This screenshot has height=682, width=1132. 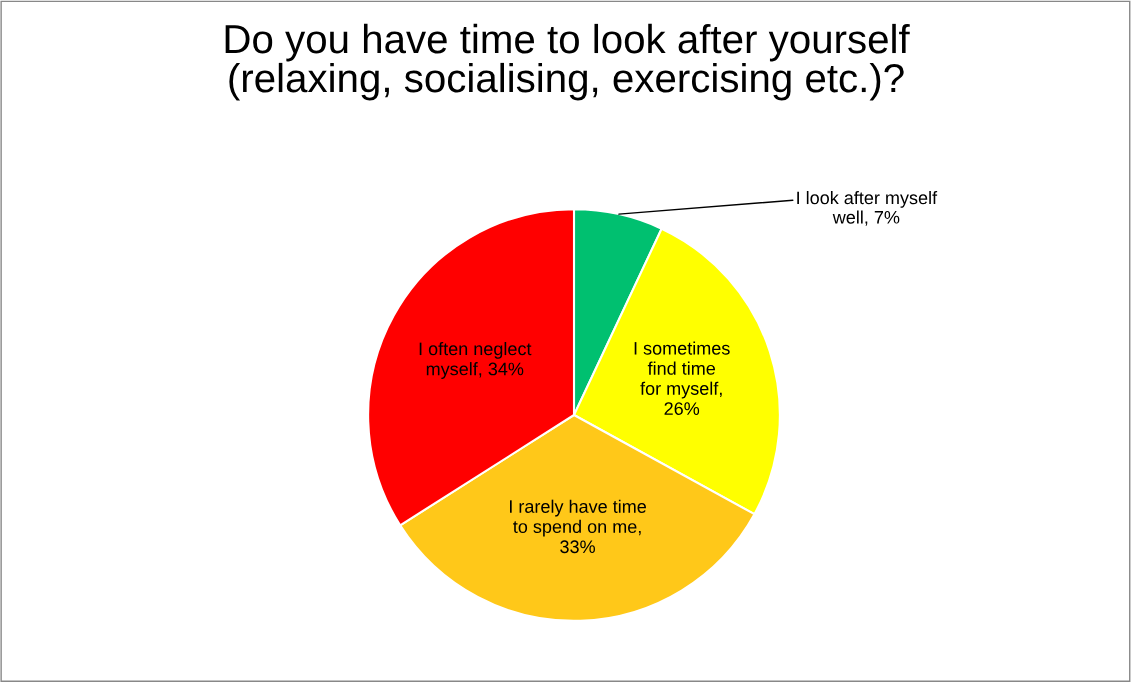 What do you see at coordinates (567, 62) in the screenshot?
I see `chart-title: Do you have time to look after yourself (relaxing, socialising, exercising etc.)?` at bounding box center [567, 62].